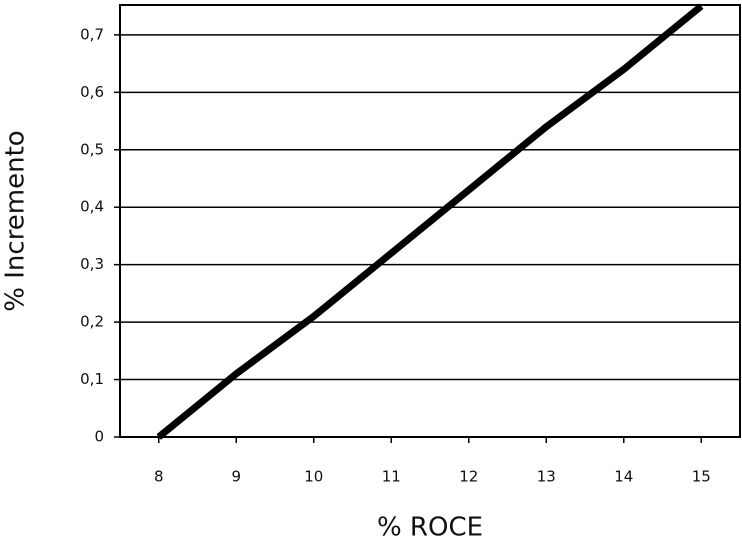 The height and width of the screenshot is (545, 742). I want to click on x-tick-label: 8, so click(159, 477).